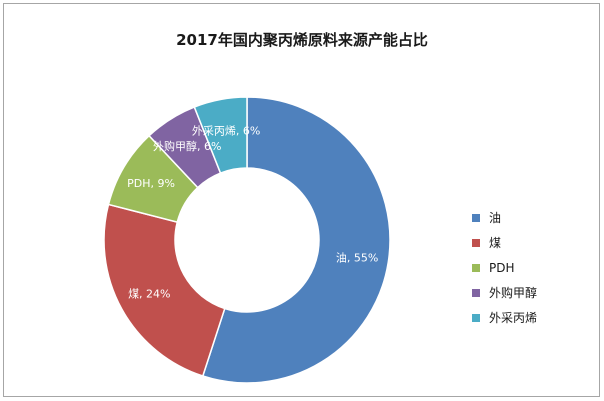  I want to click on legend-label-oil: 油, so click(495, 218).